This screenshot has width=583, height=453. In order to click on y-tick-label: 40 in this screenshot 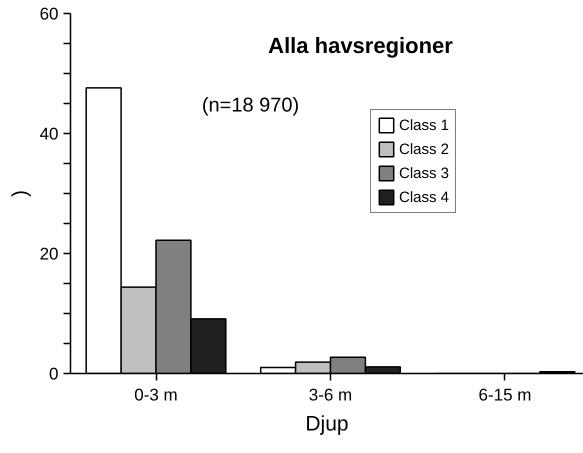, I will do `click(49, 134)`.